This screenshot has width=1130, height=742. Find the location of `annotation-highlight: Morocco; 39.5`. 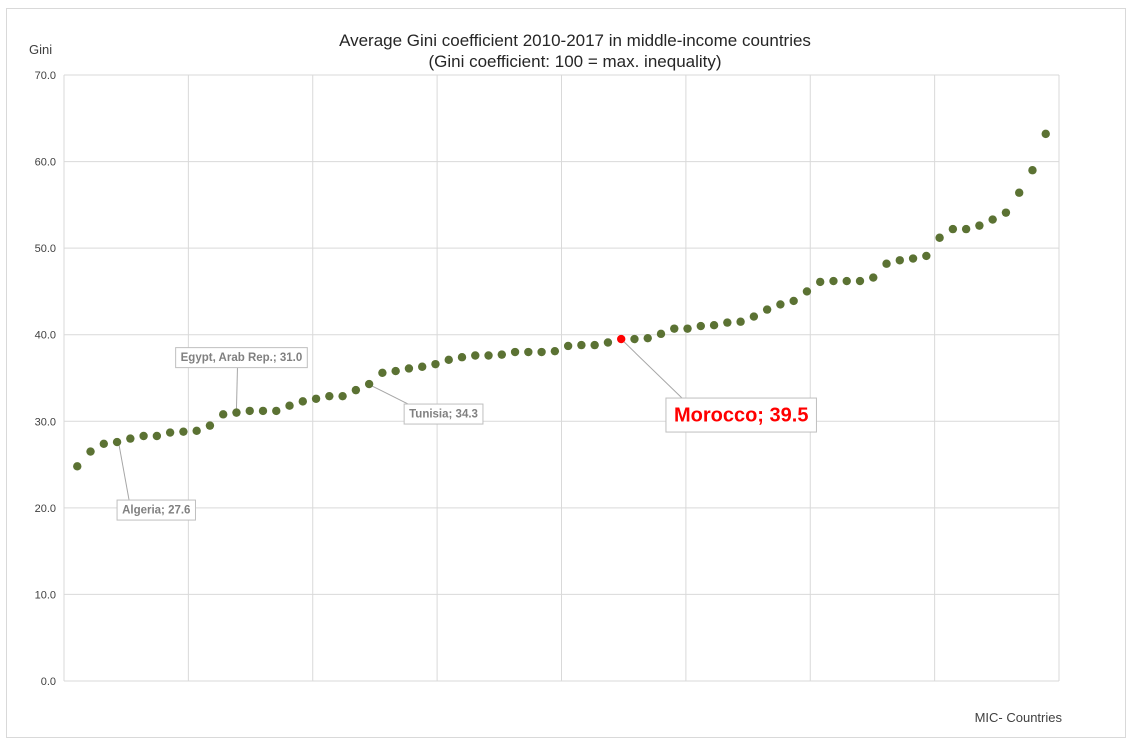

annotation-highlight: Morocco; 39.5 is located at coordinates (741, 415).